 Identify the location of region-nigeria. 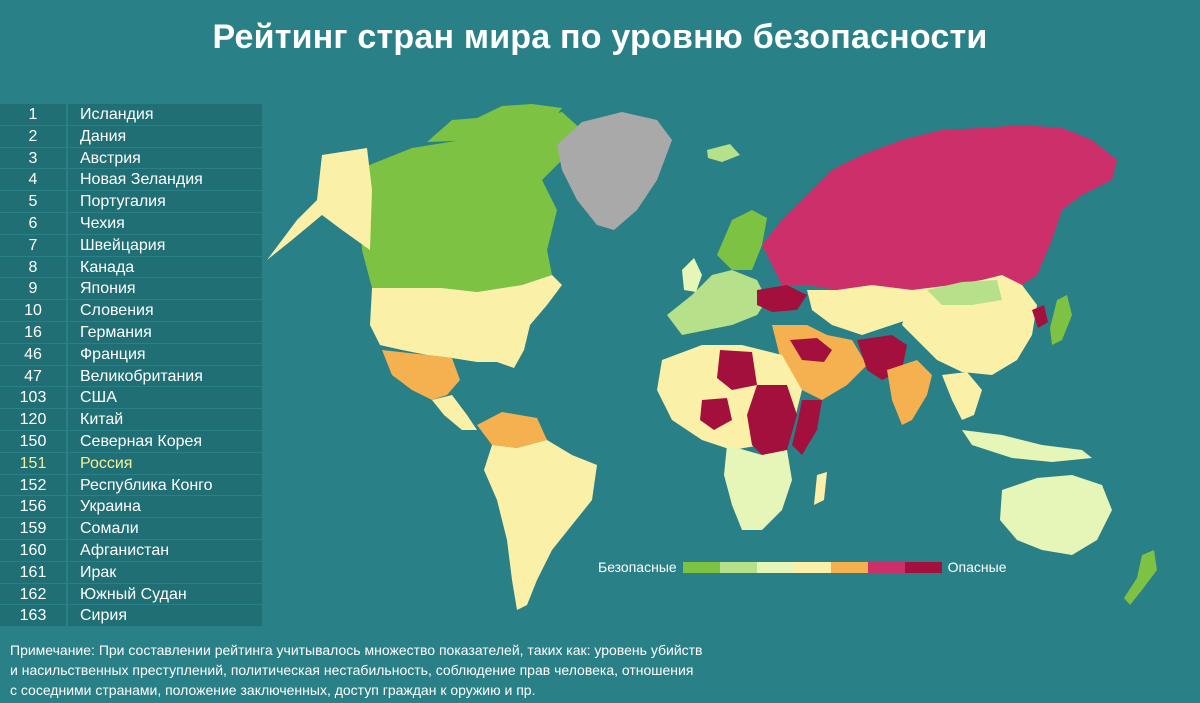
(716, 414).